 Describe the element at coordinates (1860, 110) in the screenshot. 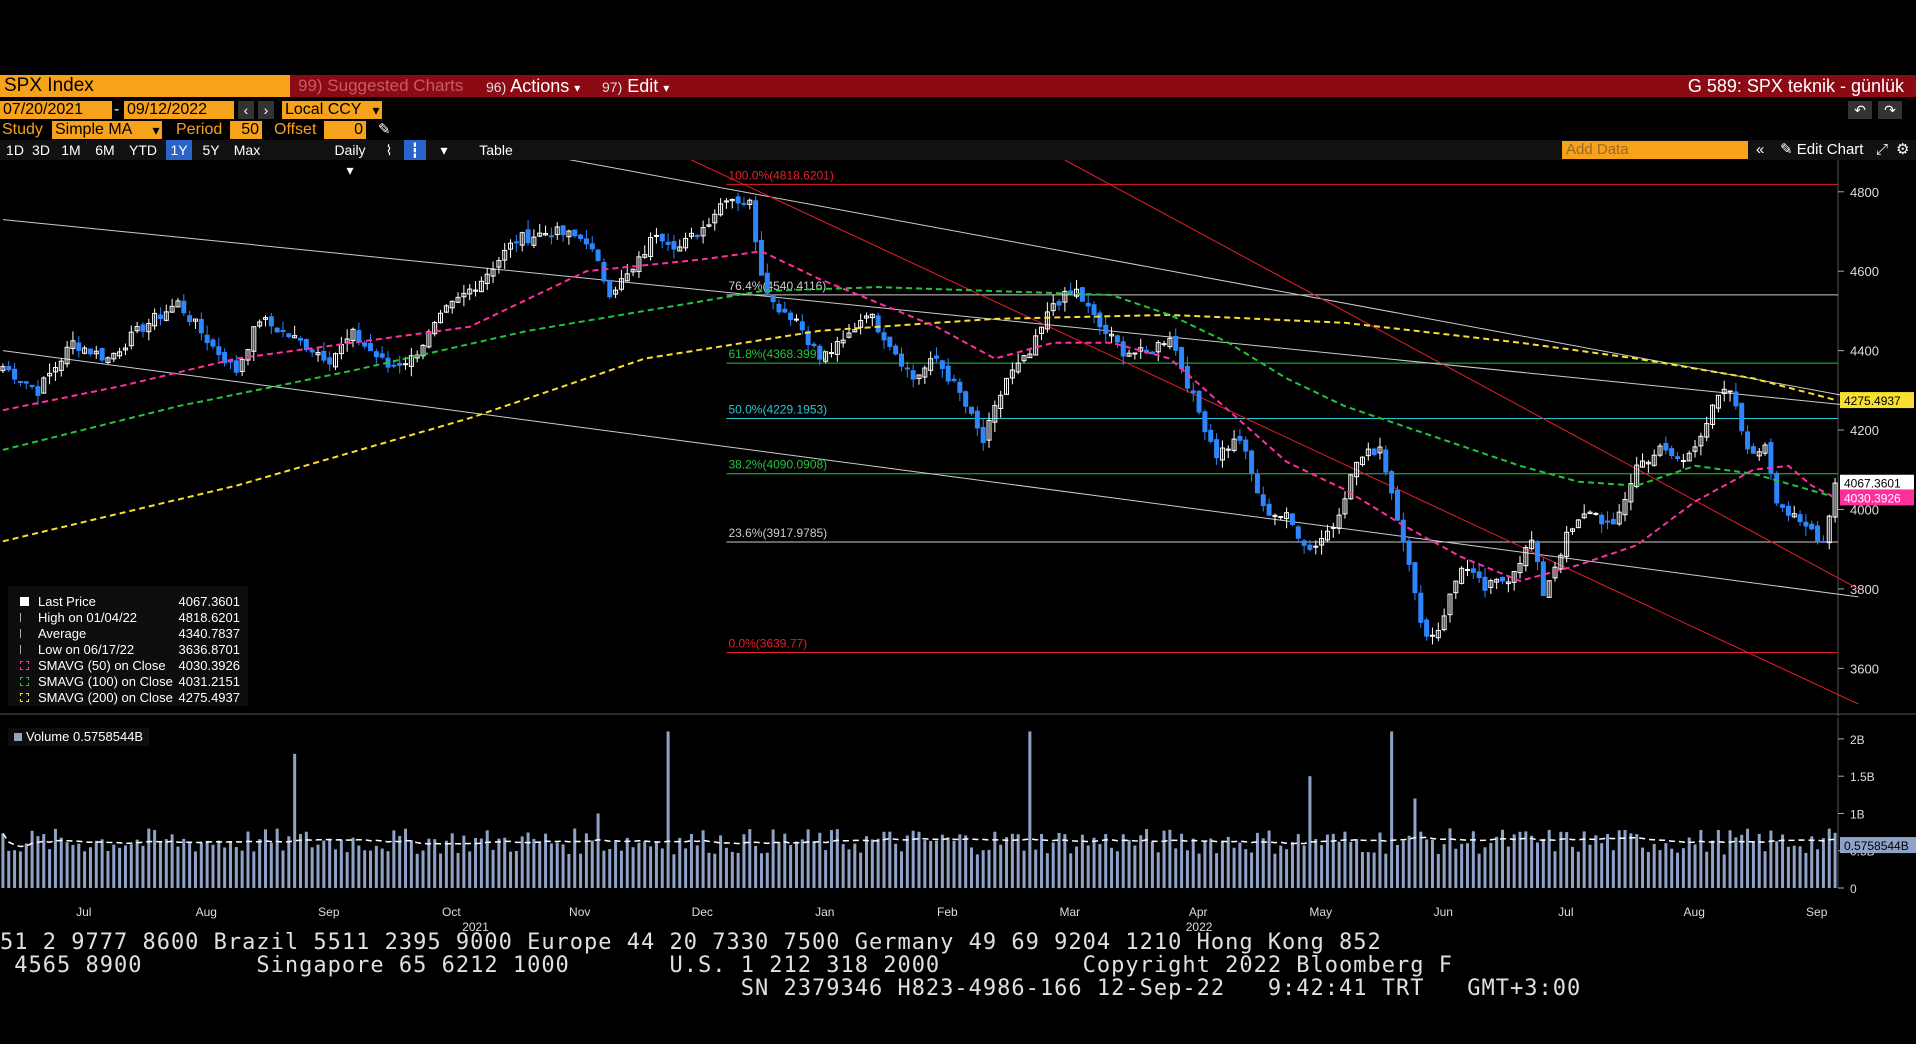

I see `undo-icon: ↶` at that location.